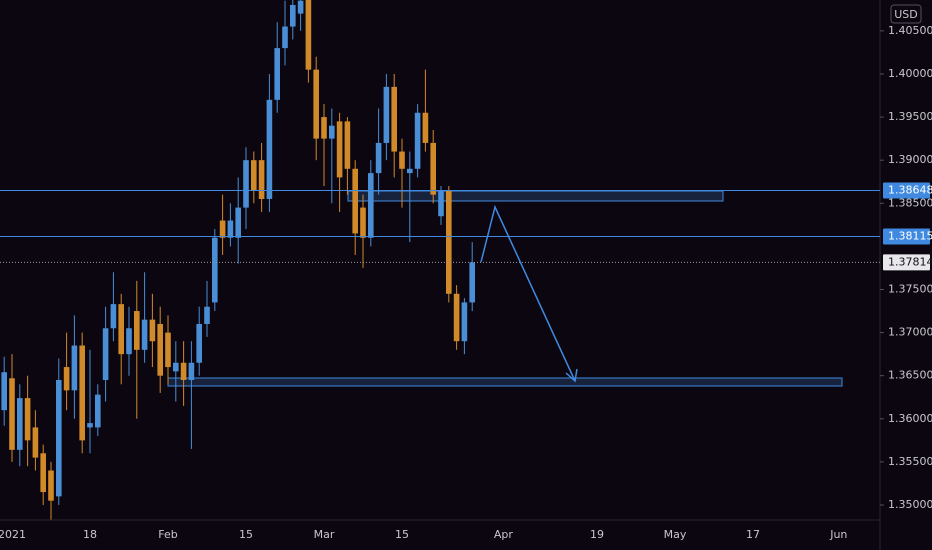 The height and width of the screenshot is (550, 932). Describe the element at coordinates (504, 534) in the screenshot. I see `x-tick-label: Apr` at that location.